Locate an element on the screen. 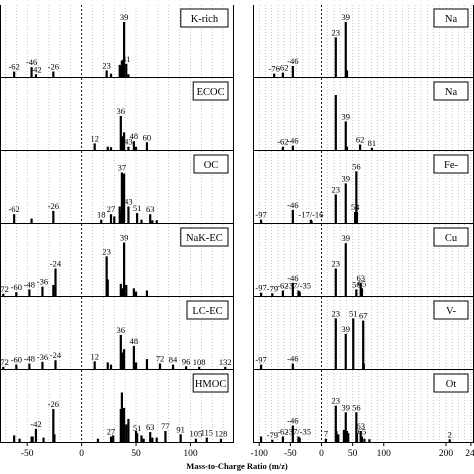  peak-label: 2 is located at coordinates (450, 434).